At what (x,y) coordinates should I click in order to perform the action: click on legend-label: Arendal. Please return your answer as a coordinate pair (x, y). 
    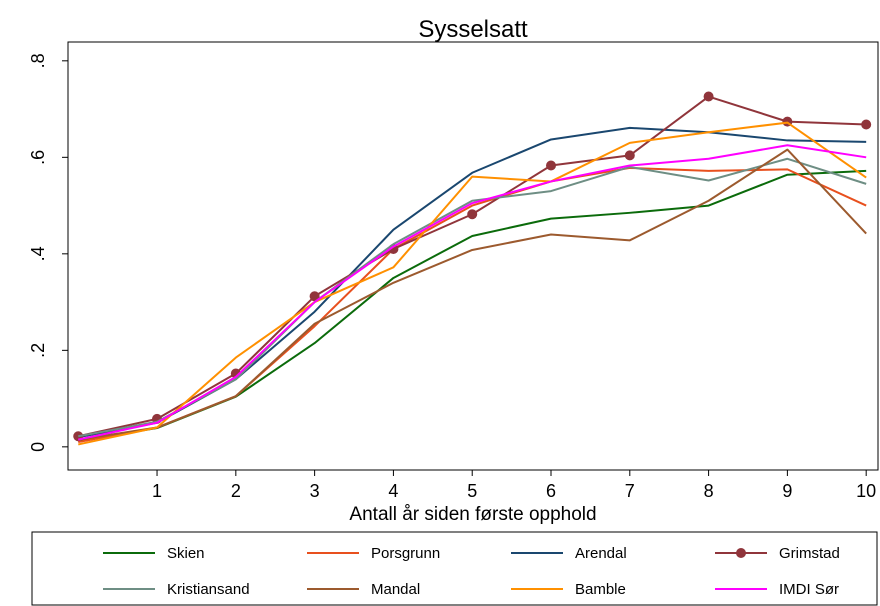
    Looking at the image, I should click on (601, 553).